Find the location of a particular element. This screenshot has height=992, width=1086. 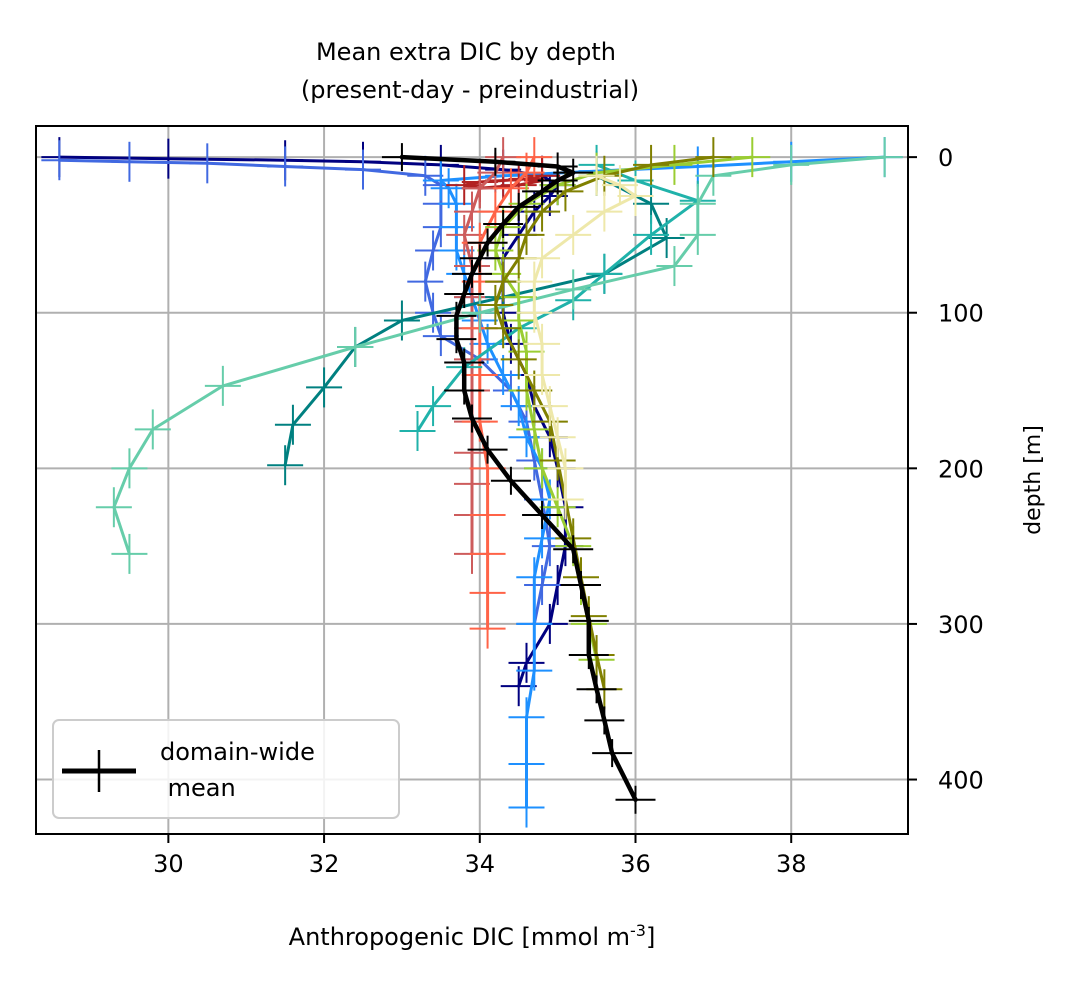

y-tick-label: 200 is located at coordinates (961, 469).